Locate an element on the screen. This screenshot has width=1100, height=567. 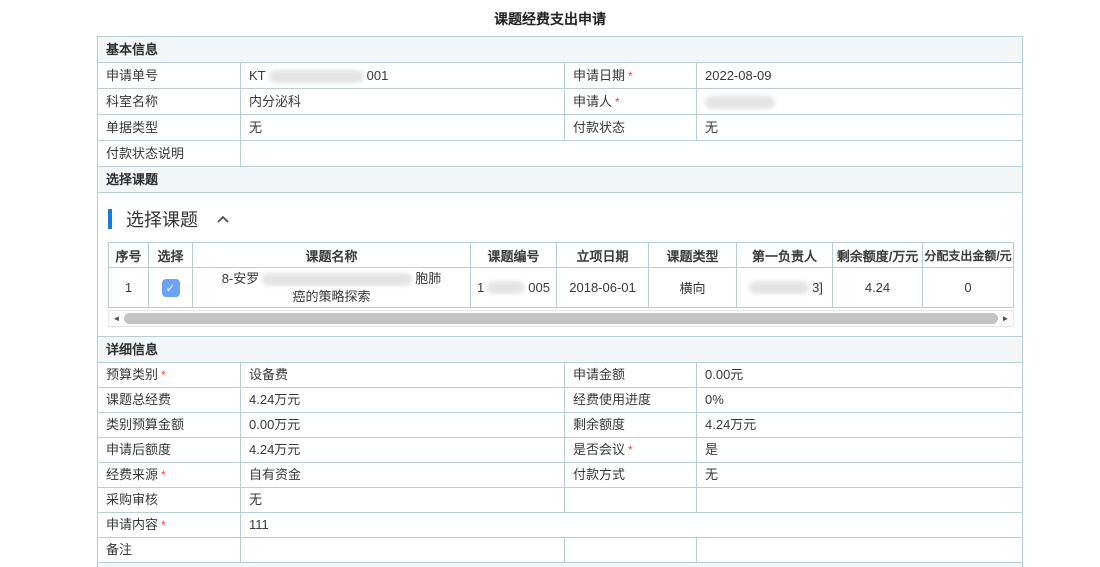
section-header-select-project: 选择课题 is located at coordinates (560, 180).